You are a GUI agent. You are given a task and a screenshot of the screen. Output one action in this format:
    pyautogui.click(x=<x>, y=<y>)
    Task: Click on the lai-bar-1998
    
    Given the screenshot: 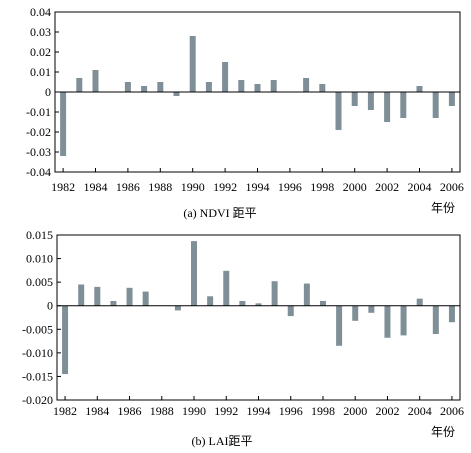 What is the action you would take?
    pyautogui.click(x=322, y=303)
    